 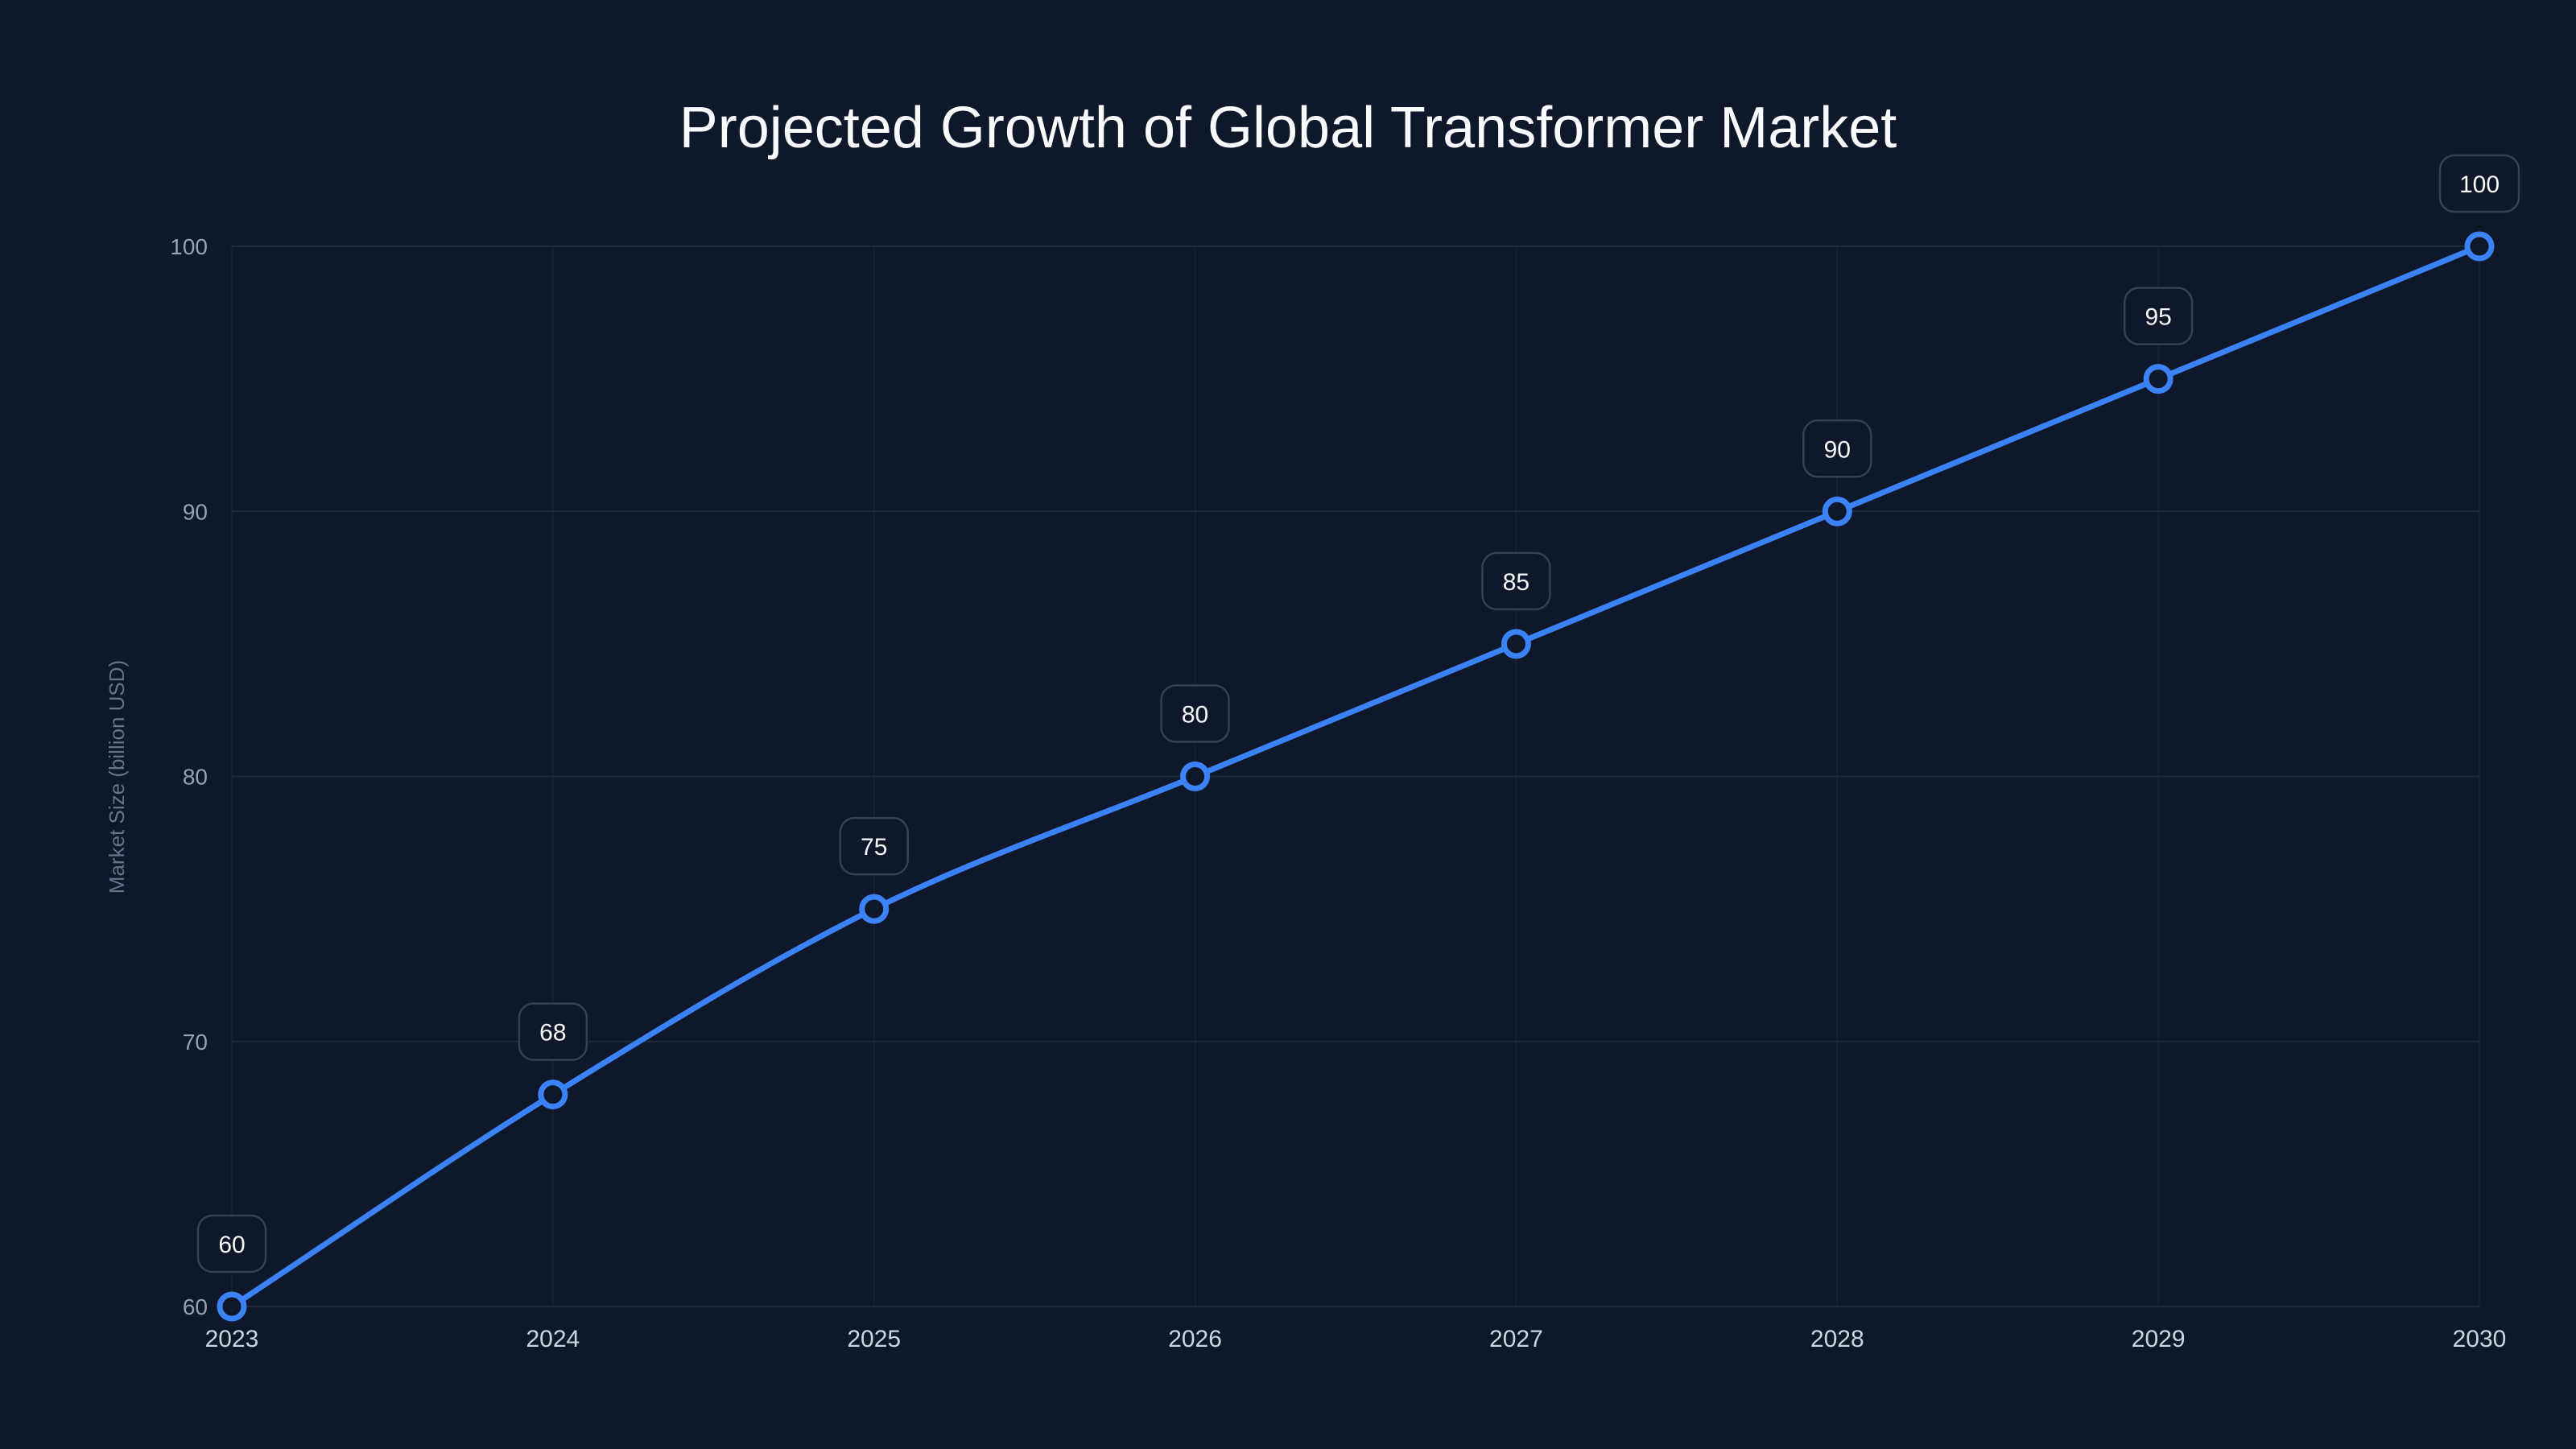 What do you see at coordinates (195, 1306) in the screenshot?
I see `y-tick-label: 60` at bounding box center [195, 1306].